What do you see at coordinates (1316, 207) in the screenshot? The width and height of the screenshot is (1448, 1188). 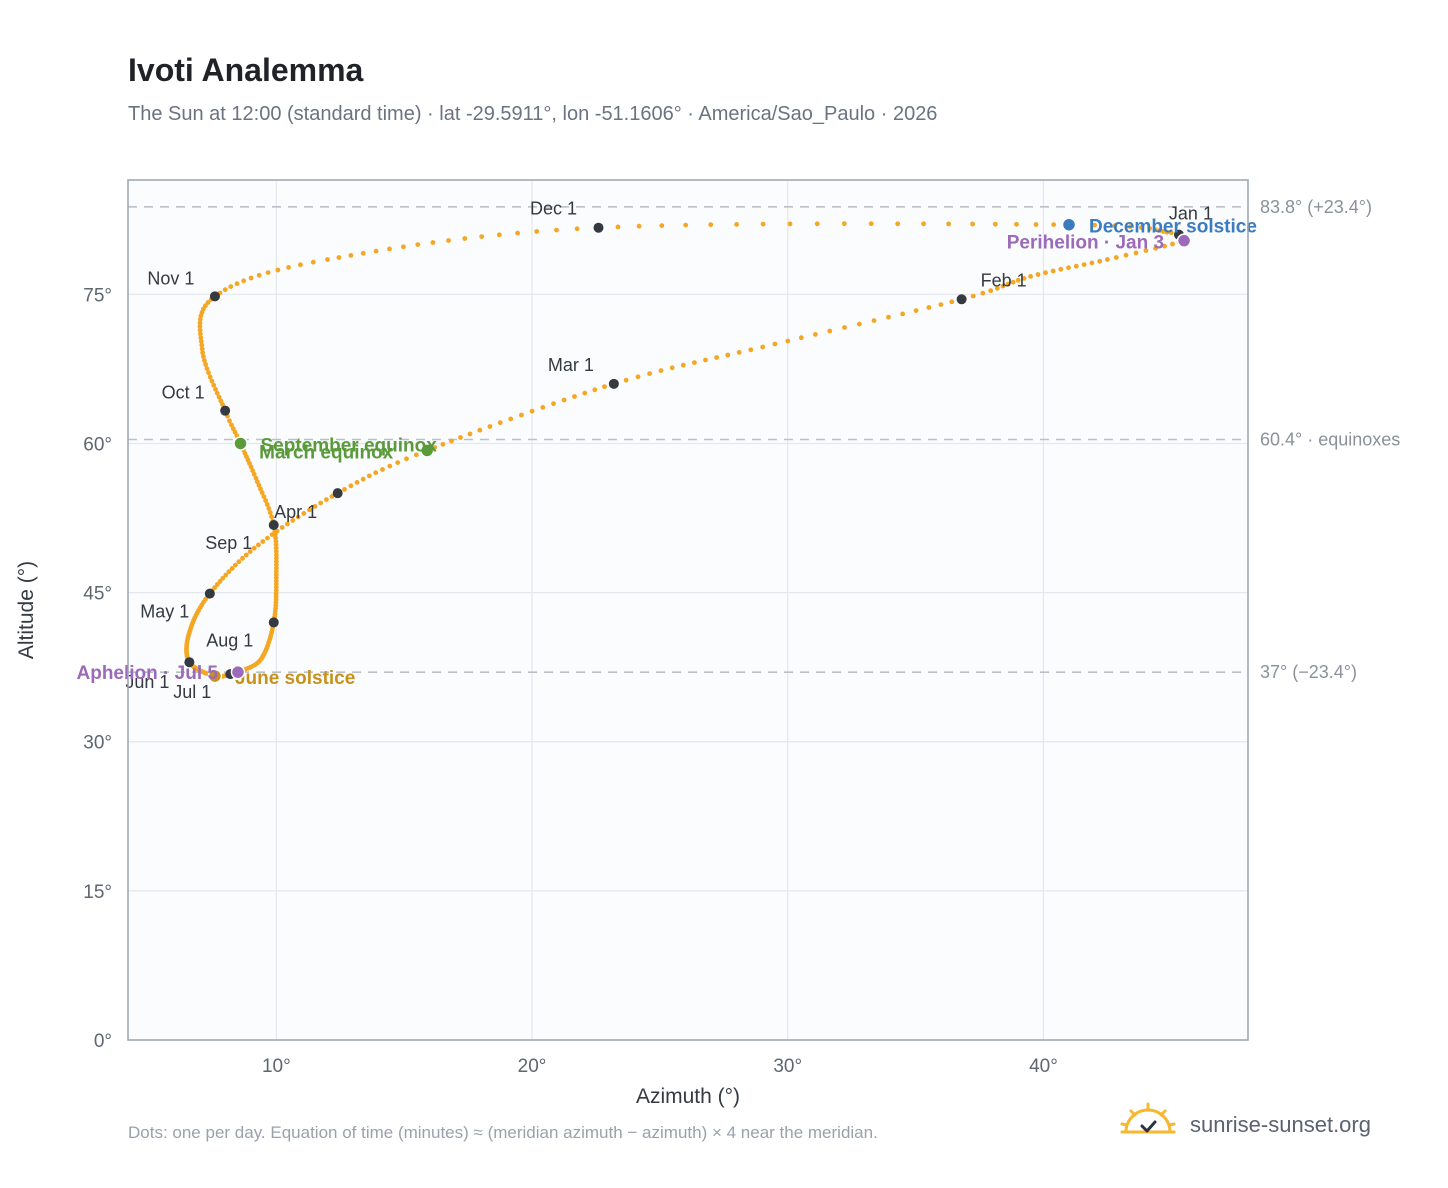 I see `reference-line-label: 83.8° (+23.4°)` at bounding box center [1316, 207].